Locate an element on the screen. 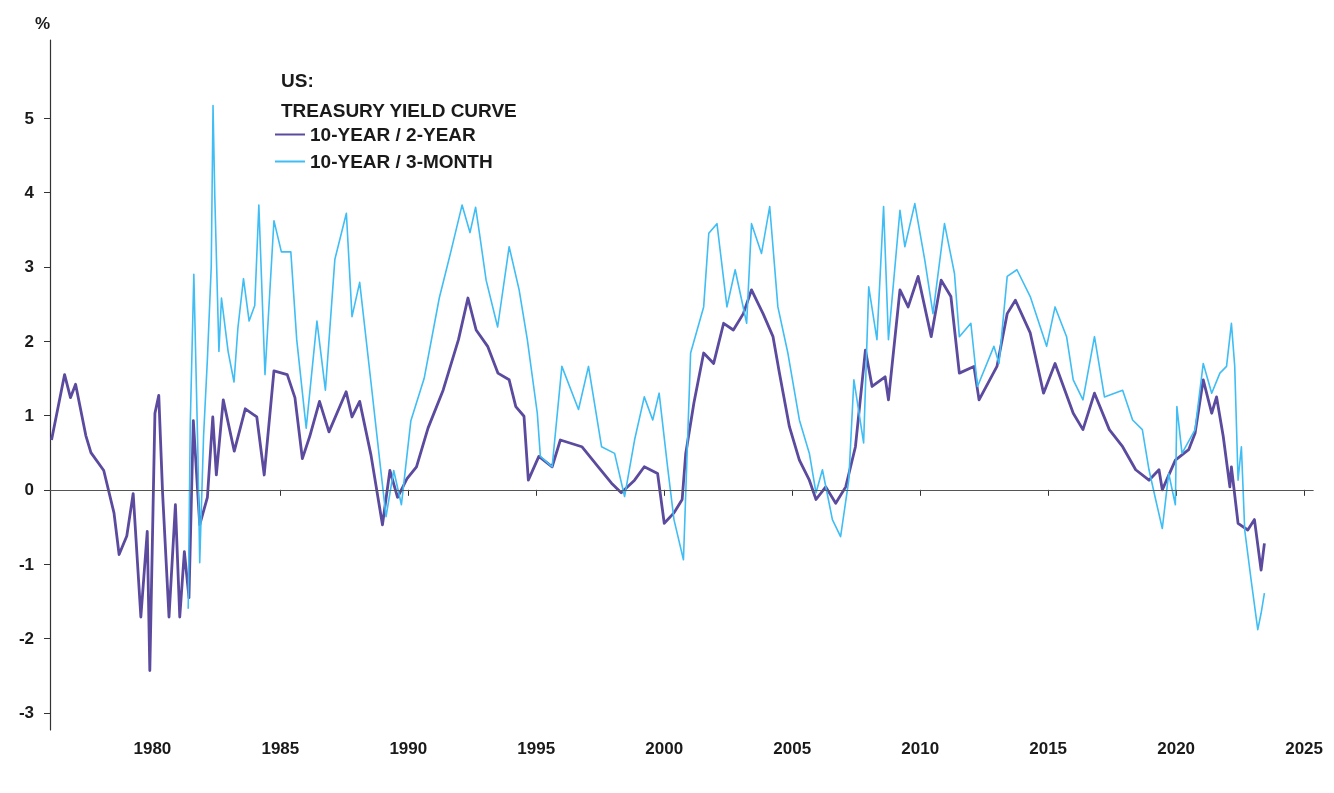 This screenshot has width=1334, height=793. x-tick-label: 2015 is located at coordinates (1048, 748).